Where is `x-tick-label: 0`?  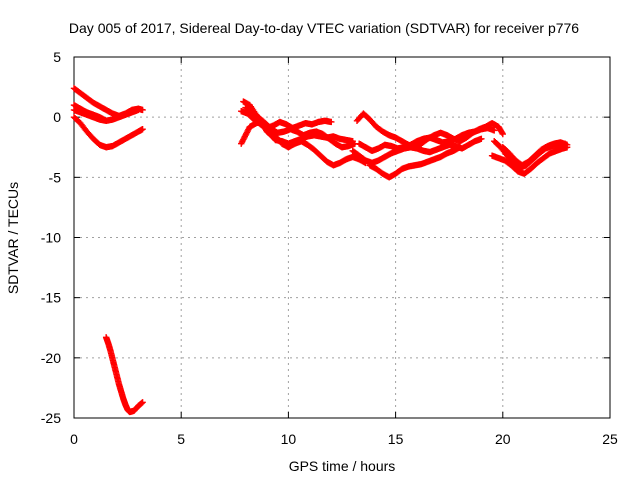 x-tick-label: 0 is located at coordinates (74, 439).